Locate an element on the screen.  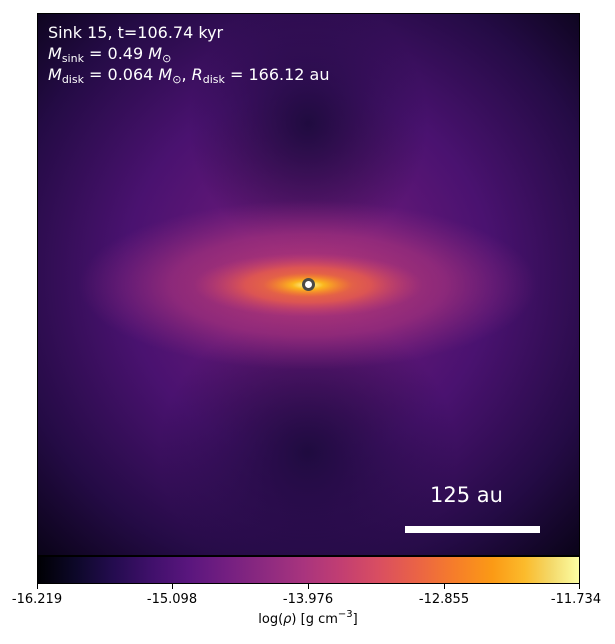
colorbar-label: log(ρ) [g cm−3] is located at coordinates (308, 618).